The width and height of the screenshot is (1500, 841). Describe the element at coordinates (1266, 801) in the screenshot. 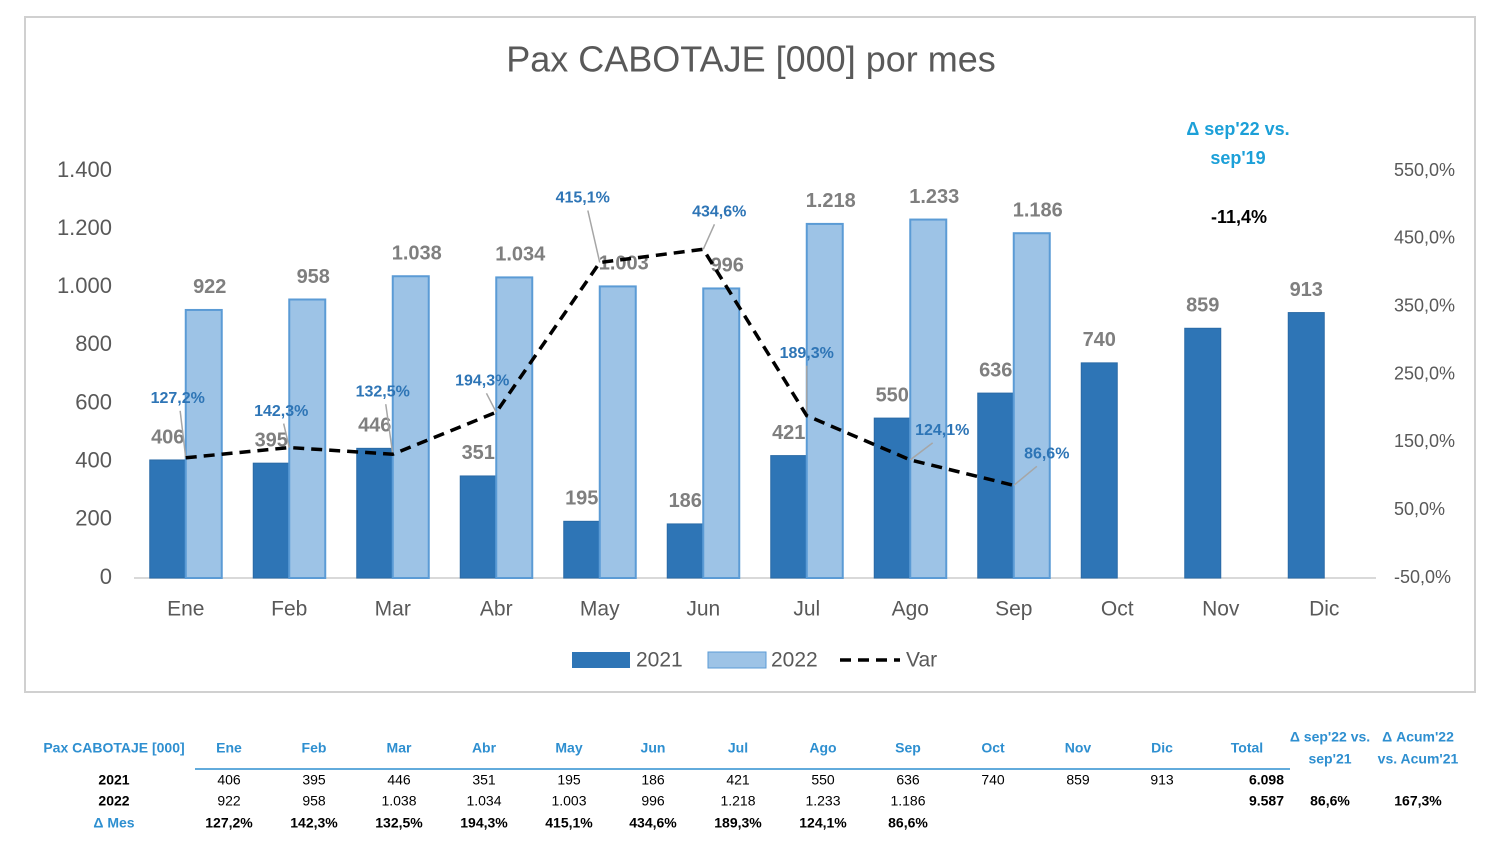

I see `table-total: 9.587` at that location.